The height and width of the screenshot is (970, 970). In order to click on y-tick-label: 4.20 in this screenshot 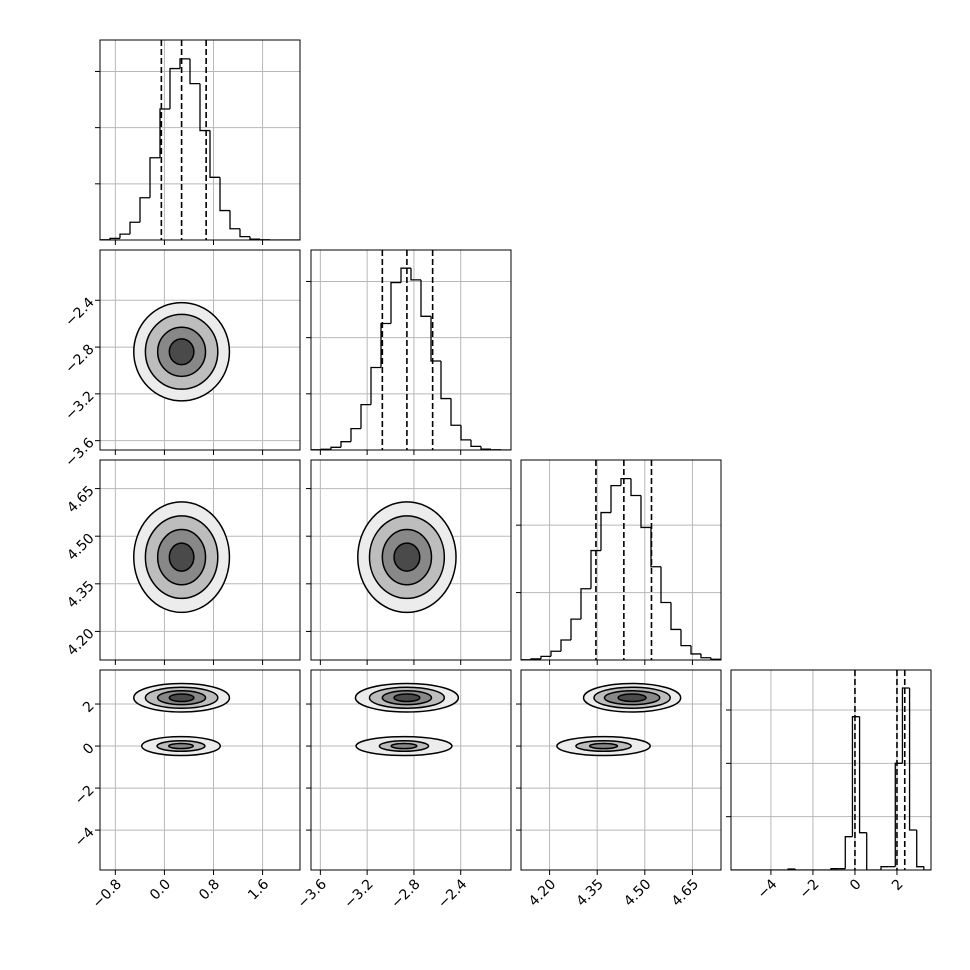, I will do `click(80, 642)`.